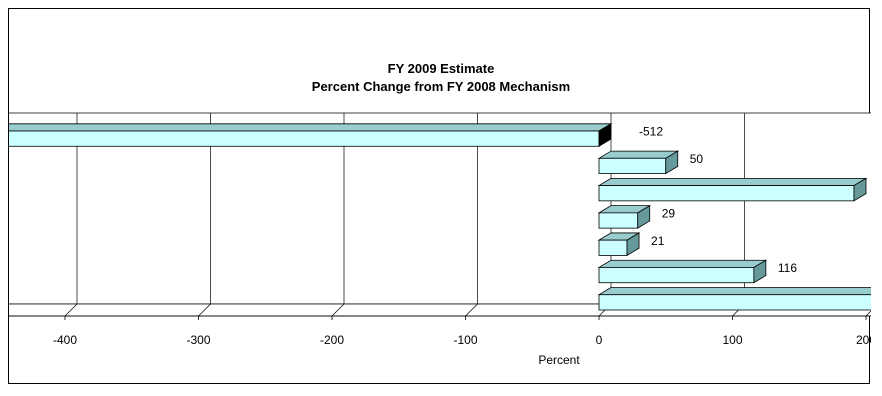 The height and width of the screenshot is (396, 882). What do you see at coordinates (441, 86) in the screenshot?
I see `chart-subtitle: Percent Change from FY 2008 Mechanism` at bounding box center [441, 86].